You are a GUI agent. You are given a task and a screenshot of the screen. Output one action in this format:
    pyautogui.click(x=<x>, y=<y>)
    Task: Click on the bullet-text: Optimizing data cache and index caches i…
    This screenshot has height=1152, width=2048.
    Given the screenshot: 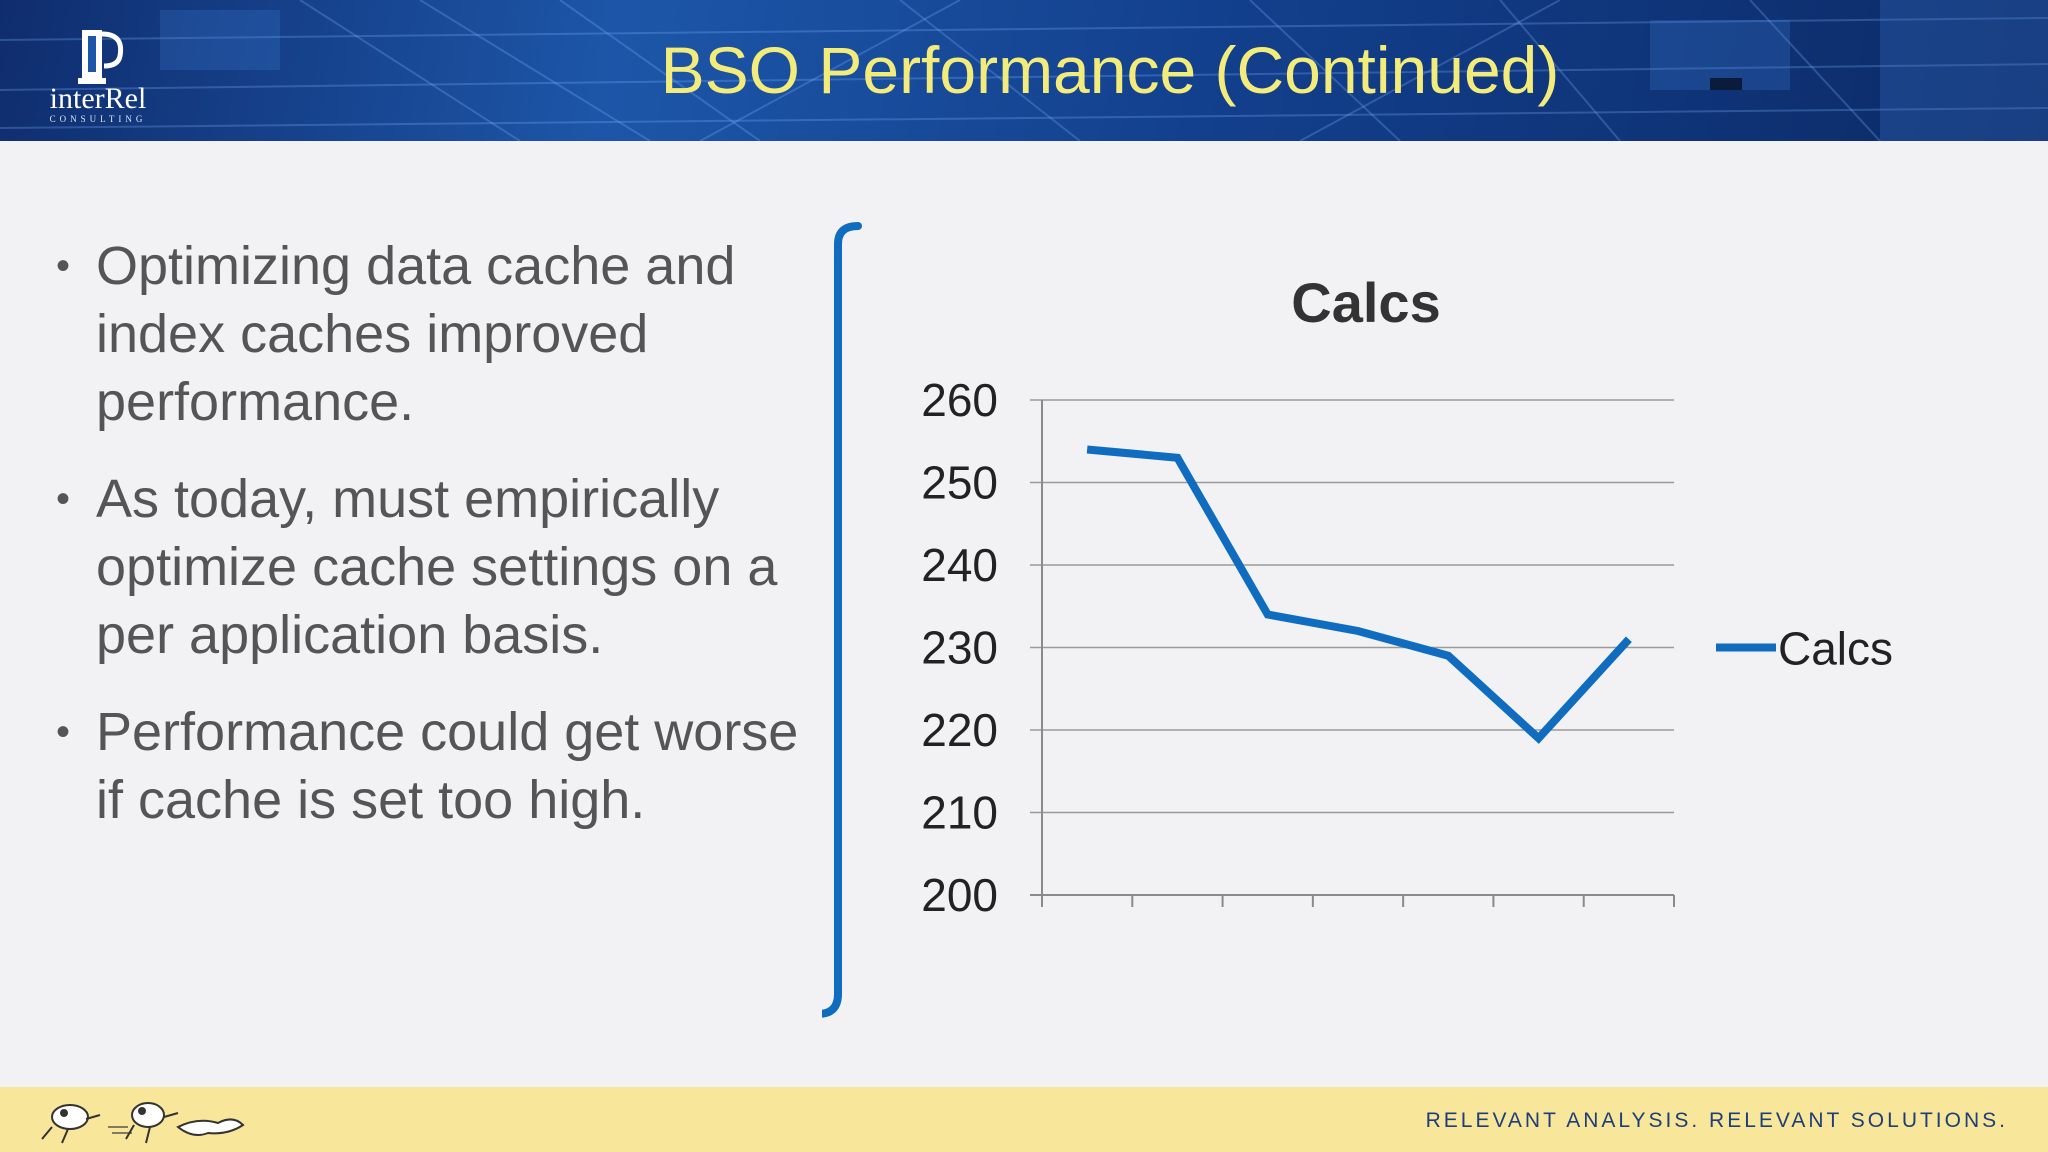 What is the action you would take?
    pyautogui.click(x=416, y=334)
    